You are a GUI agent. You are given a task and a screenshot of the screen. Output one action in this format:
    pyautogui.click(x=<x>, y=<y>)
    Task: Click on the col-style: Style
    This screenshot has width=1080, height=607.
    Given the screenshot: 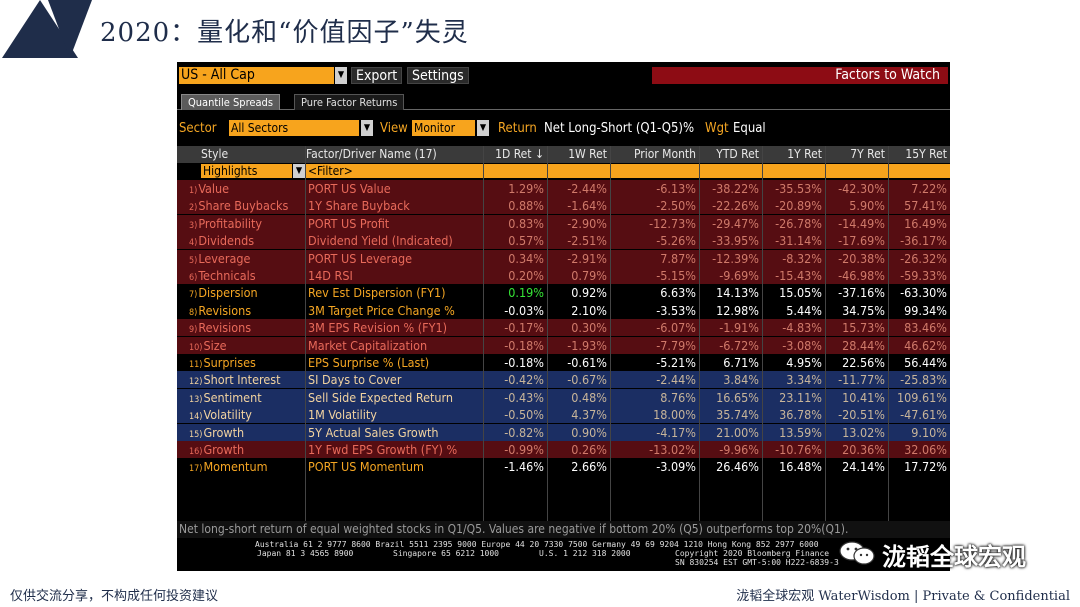 What is the action you would take?
    pyautogui.click(x=215, y=154)
    